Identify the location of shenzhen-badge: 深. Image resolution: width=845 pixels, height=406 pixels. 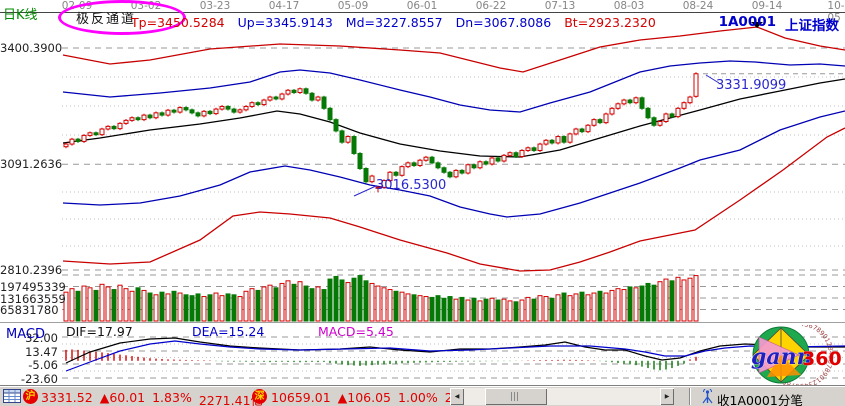
(259, 396).